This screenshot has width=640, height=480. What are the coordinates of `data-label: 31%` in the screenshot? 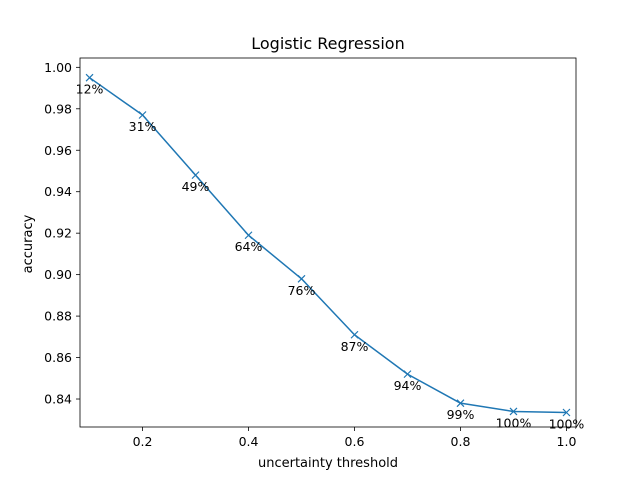 It's located at (143, 126).